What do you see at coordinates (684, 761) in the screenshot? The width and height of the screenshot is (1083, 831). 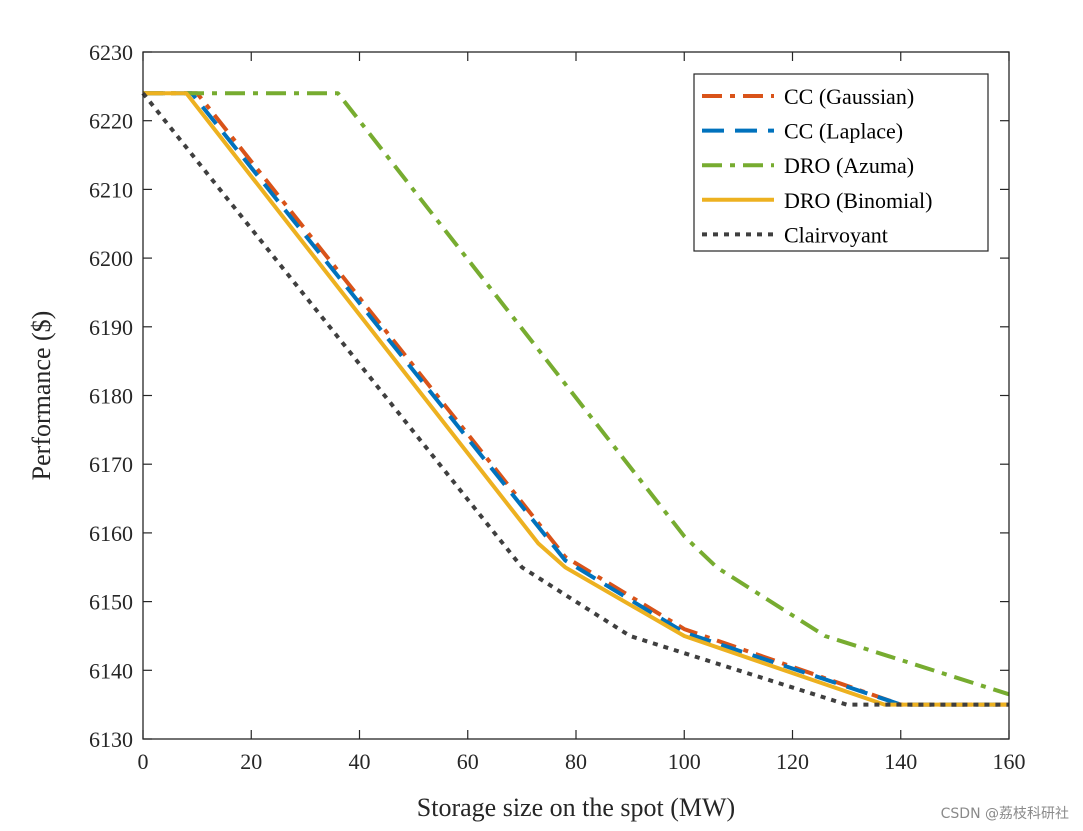 I see `x-tick-label: 100` at bounding box center [684, 761].